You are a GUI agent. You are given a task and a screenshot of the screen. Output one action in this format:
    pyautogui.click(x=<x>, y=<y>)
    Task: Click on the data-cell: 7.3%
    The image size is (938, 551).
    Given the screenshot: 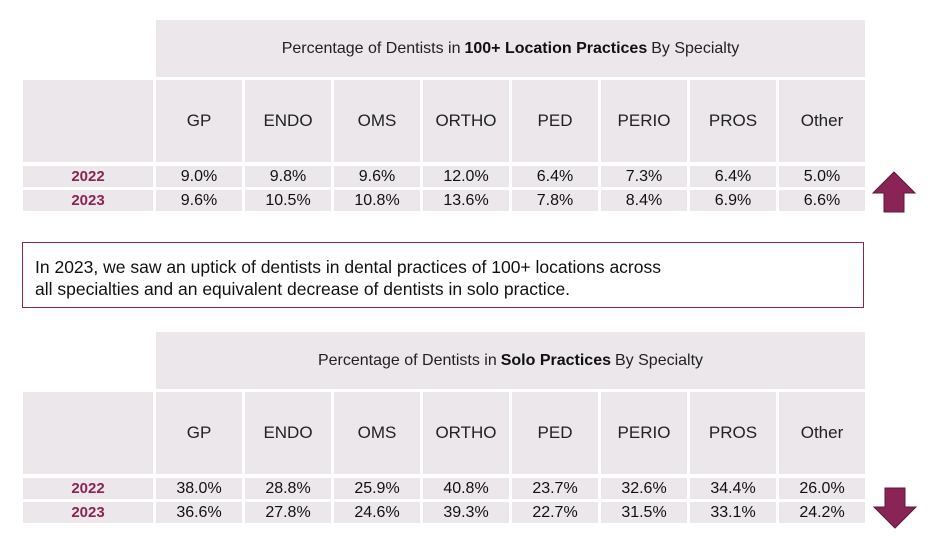 What is the action you would take?
    pyautogui.click(x=644, y=176)
    